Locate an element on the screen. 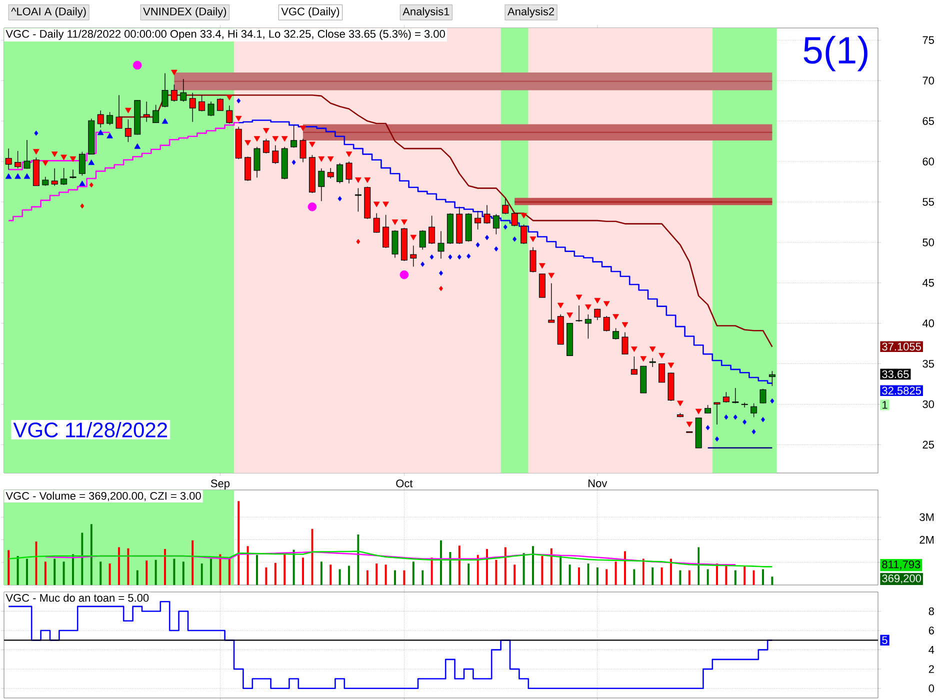 This screenshot has height=700, width=943. y-tick-label: 25 is located at coordinates (928, 444).